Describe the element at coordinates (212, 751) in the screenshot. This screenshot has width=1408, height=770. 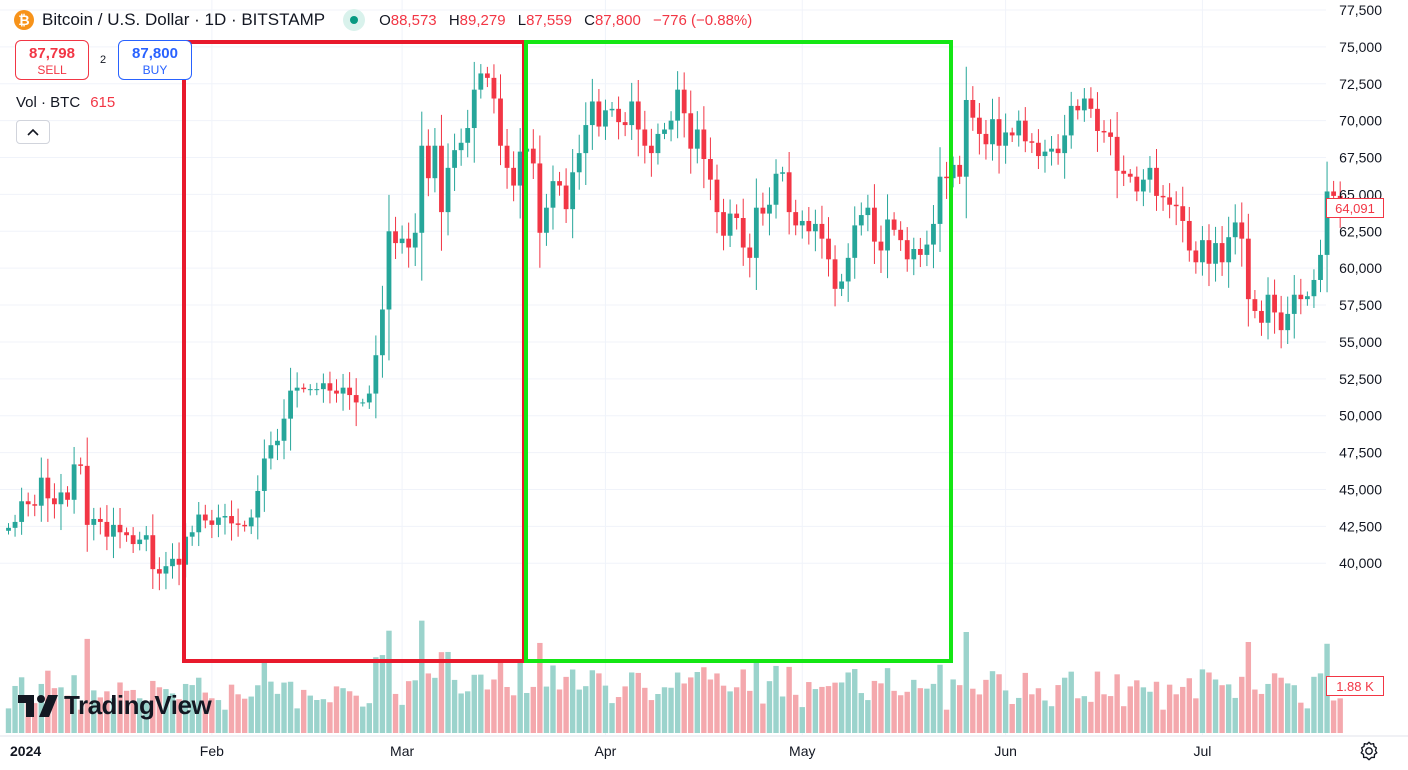
I see `time-tick-label: Feb` at that location.